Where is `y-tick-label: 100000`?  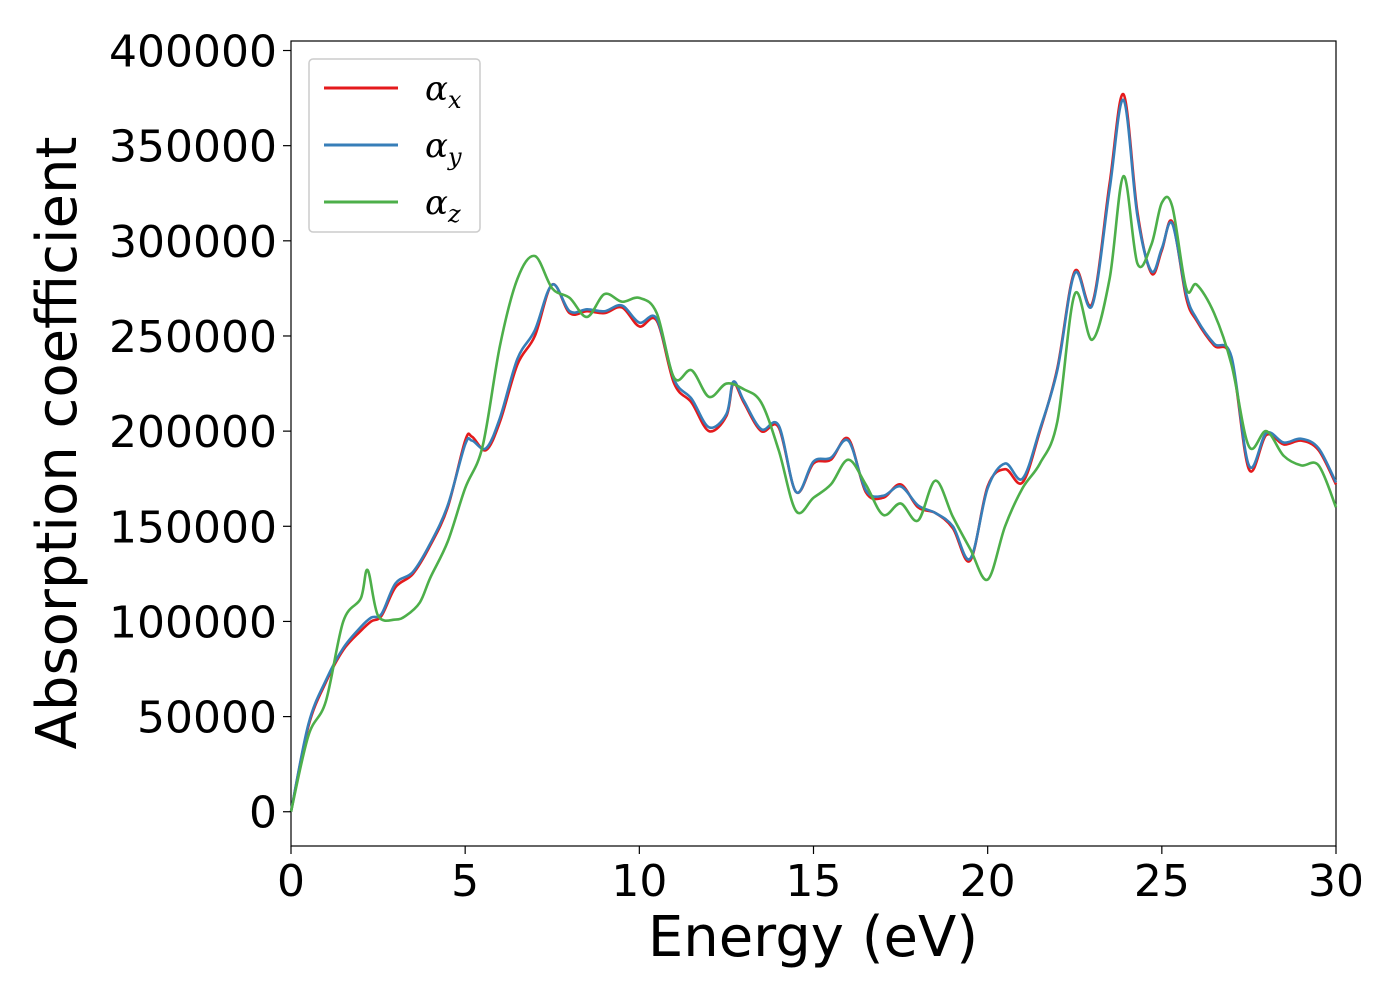
y-tick-label: 100000 is located at coordinates (193, 622).